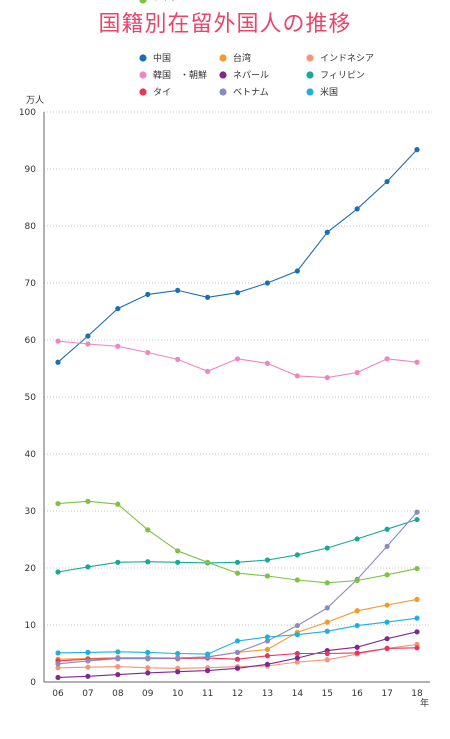 This screenshot has width=450, height=739. Describe the element at coordinates (31, 512) in the screenshot. I see `y-tick-label: 30` at that location.